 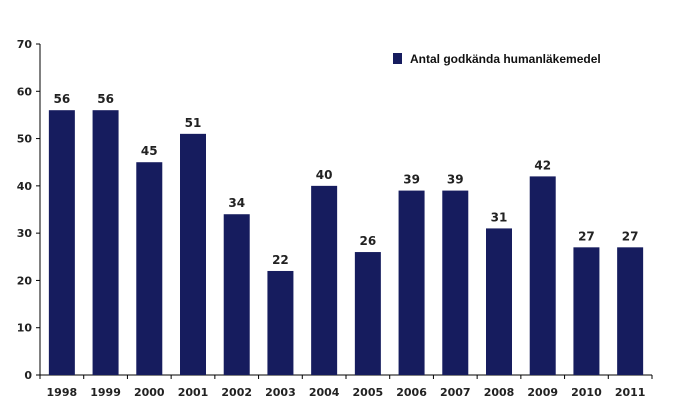 I want to click on y-tick-label: 40, so click(x=25, y=186).